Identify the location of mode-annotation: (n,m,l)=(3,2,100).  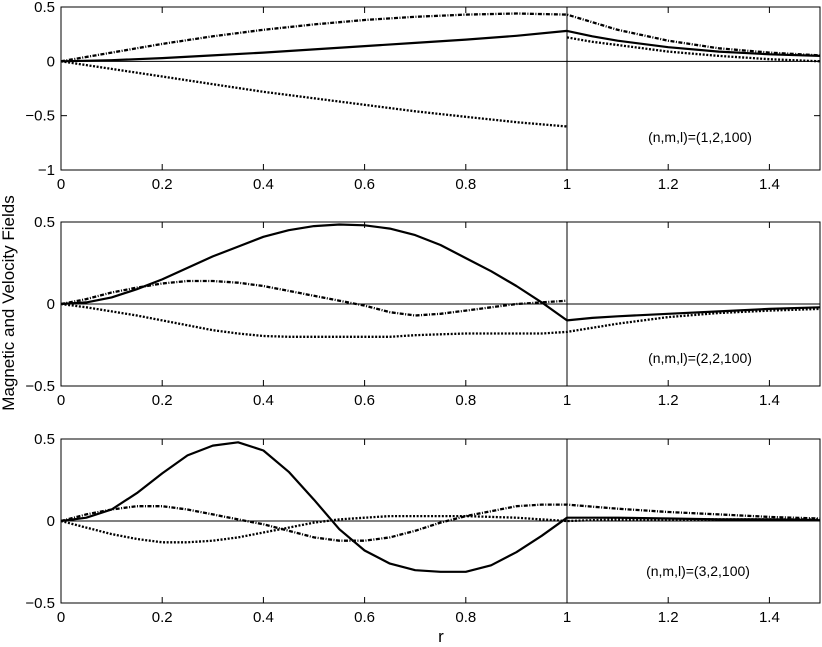
(698, 571).